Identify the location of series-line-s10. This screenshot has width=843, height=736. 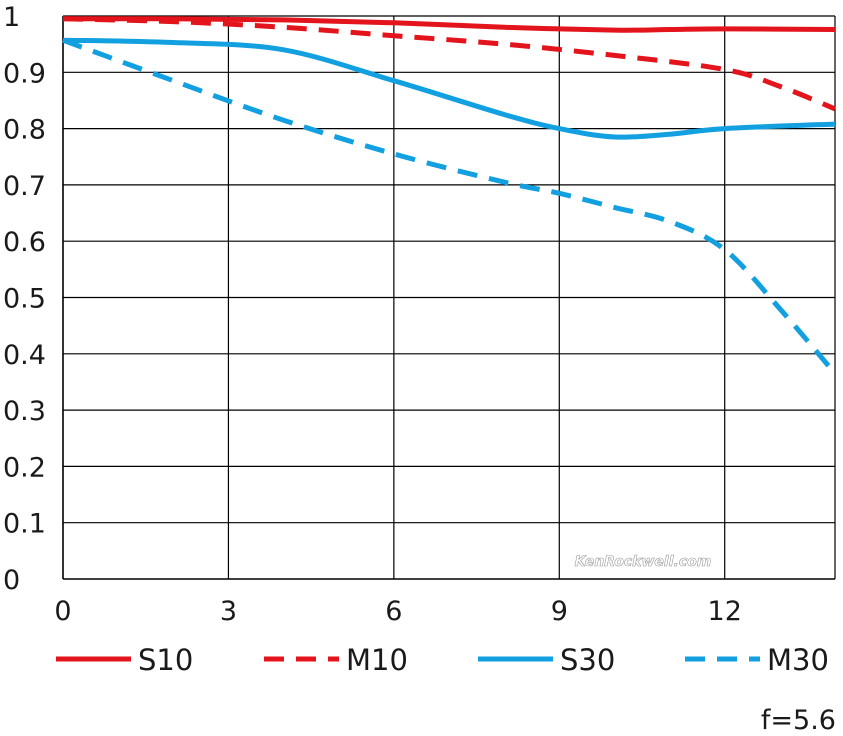
(449, 24).